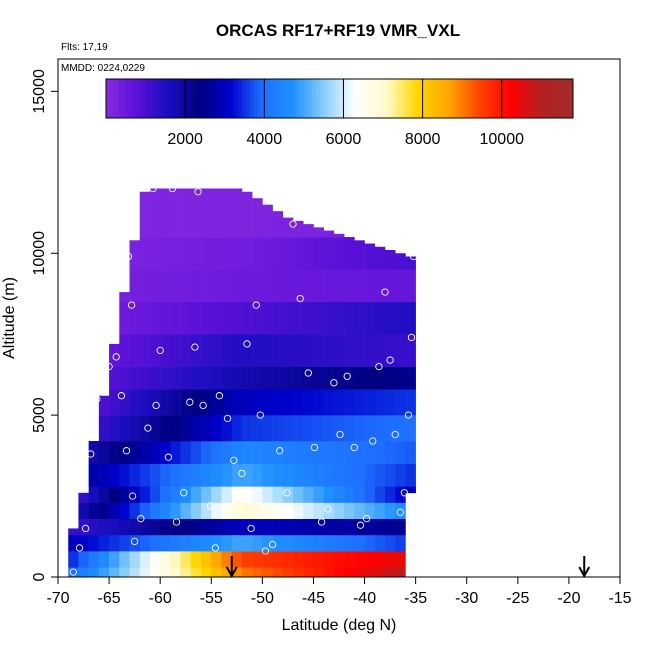 The image size is (650, 650). I want to click on colorbar-tick-label: 6000, so click(344, 139).